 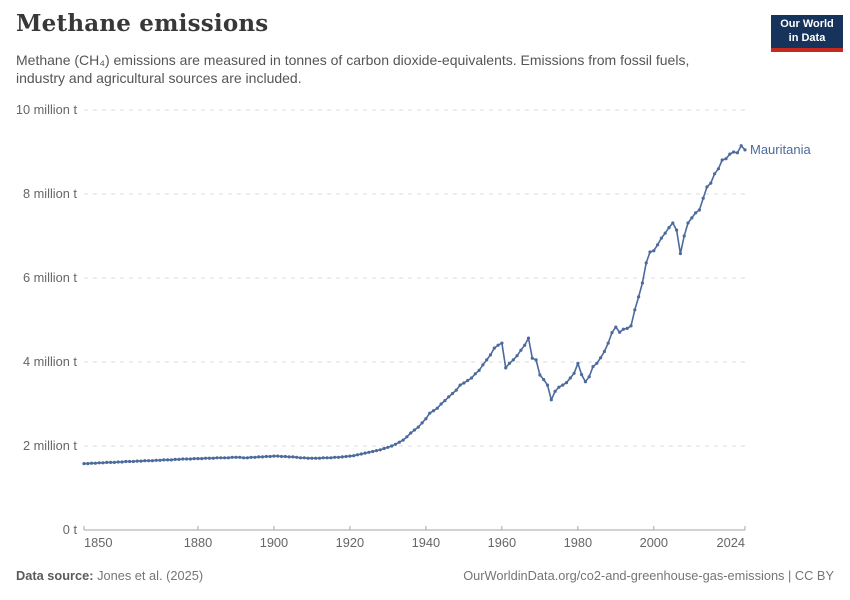 I want to click on chart-title: Methane emissions, so click(x=142, y=23).